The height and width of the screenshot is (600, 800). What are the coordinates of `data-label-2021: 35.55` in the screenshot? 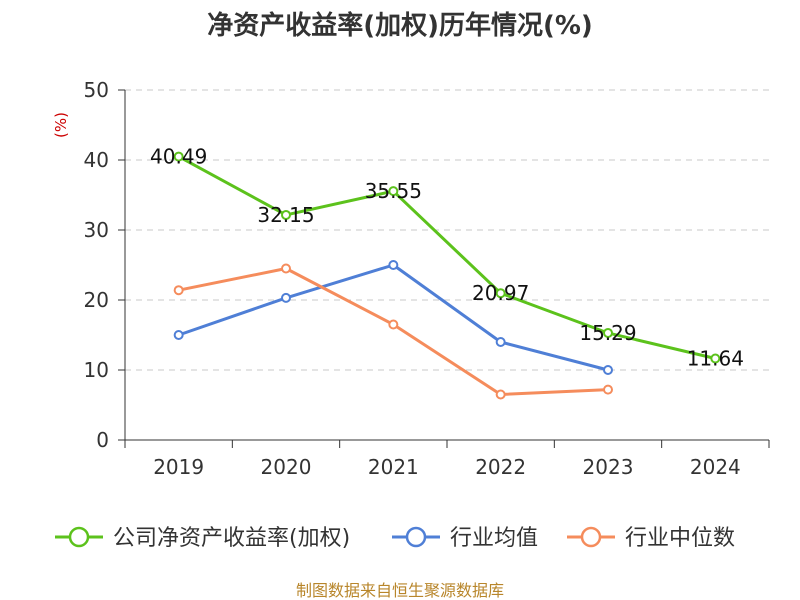 It's located at (393, 191).